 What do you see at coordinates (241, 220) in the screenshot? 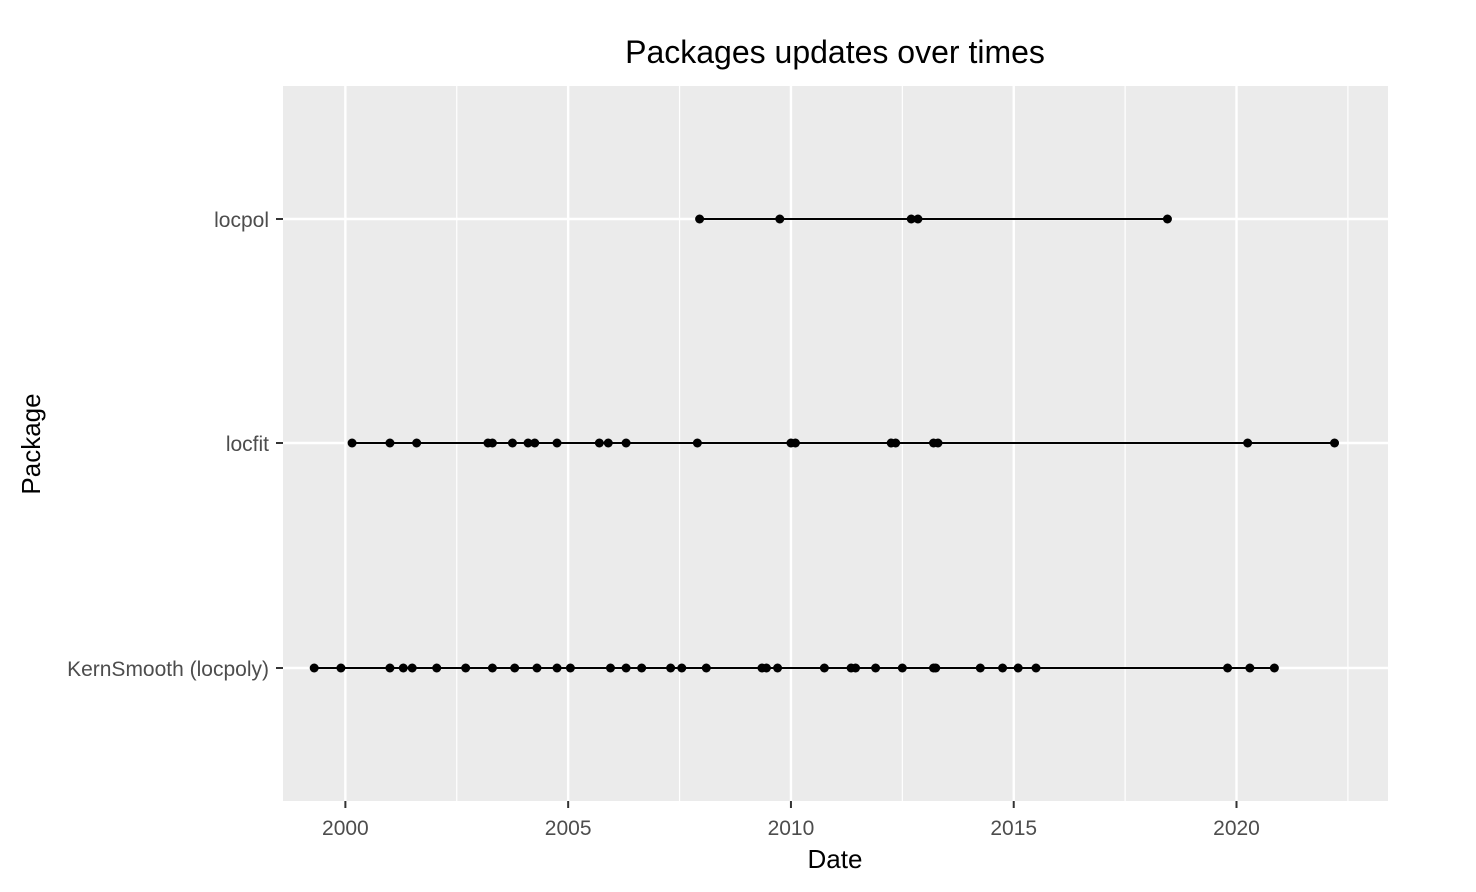
I see `y-tick-label: locpol` at bounding box center [241, 220].